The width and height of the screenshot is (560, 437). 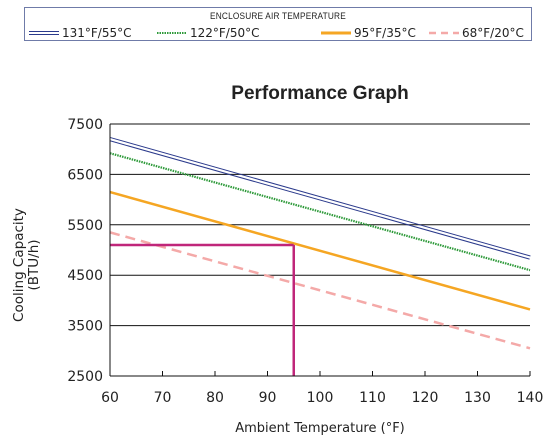 I want to click on x-tick-label-60: 60, so click(x=110, y=398).